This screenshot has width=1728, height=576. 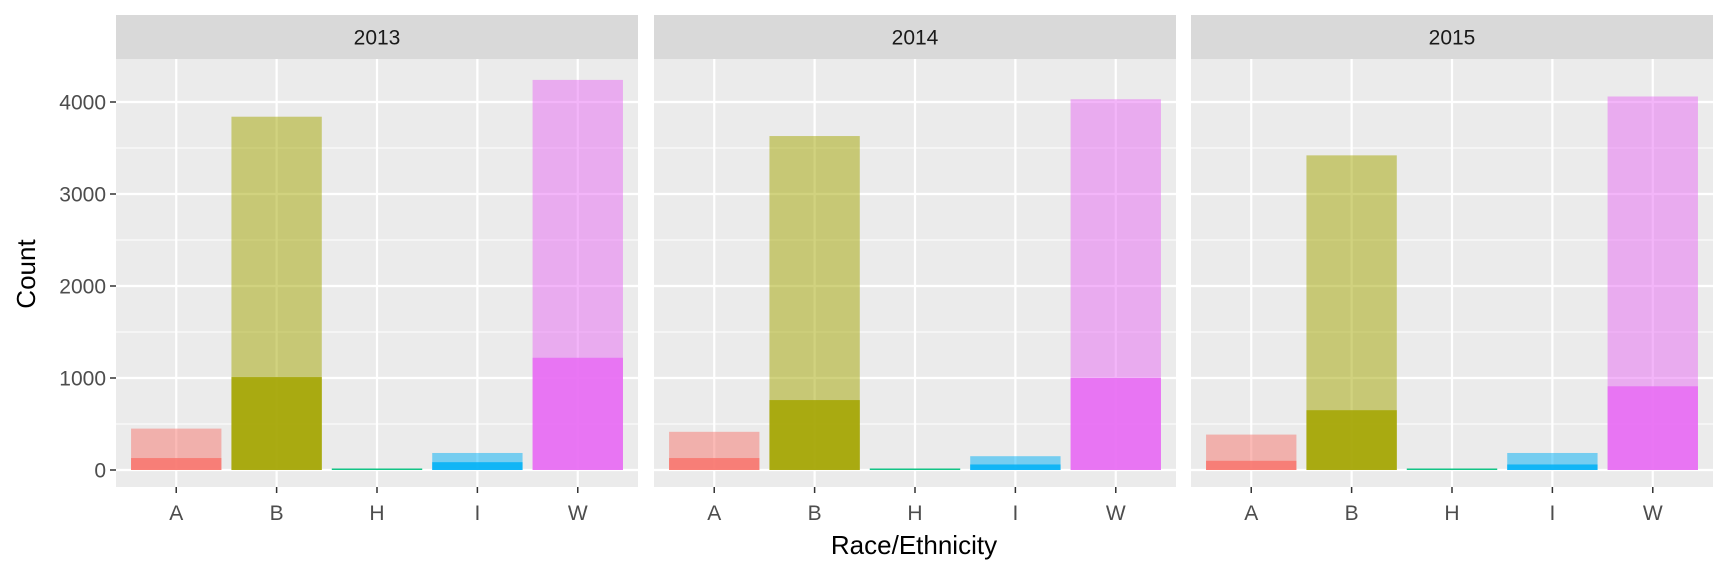 I want to click on y-tick-label: 0, so click(x=100, y=471).